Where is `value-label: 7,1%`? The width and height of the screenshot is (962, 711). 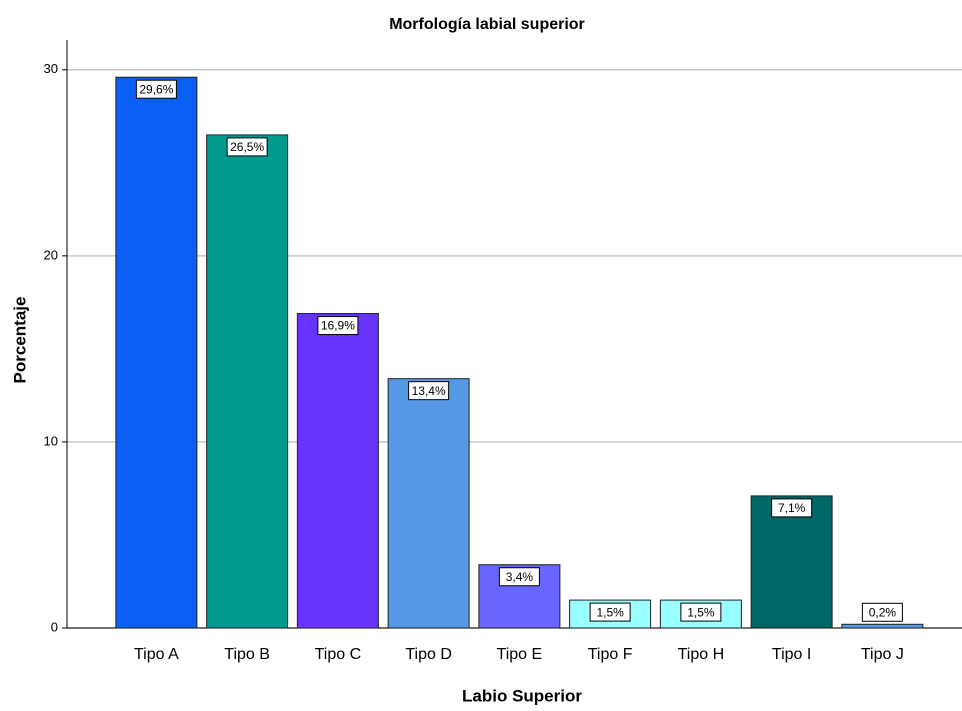
value-label: 7,1% is located at coordinates (792, 508).